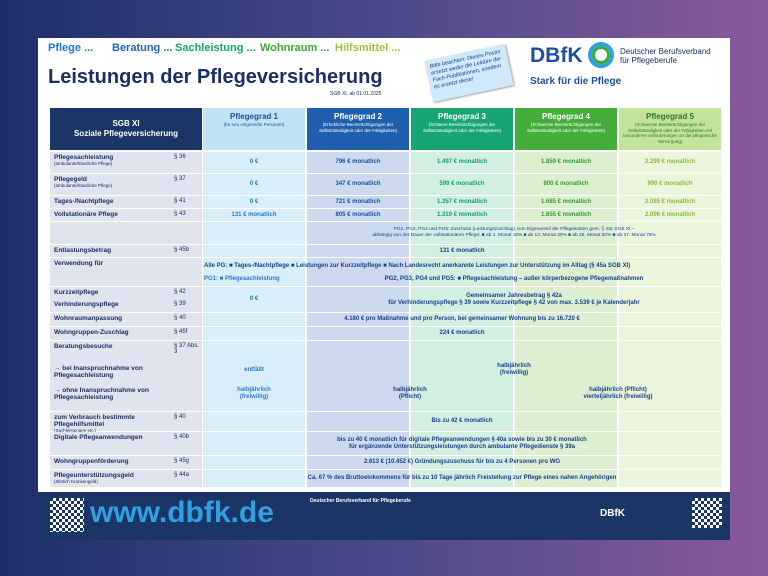 The image size is (768, 576). I want to click on row-paragraph: § 45b, so click(182, 250).